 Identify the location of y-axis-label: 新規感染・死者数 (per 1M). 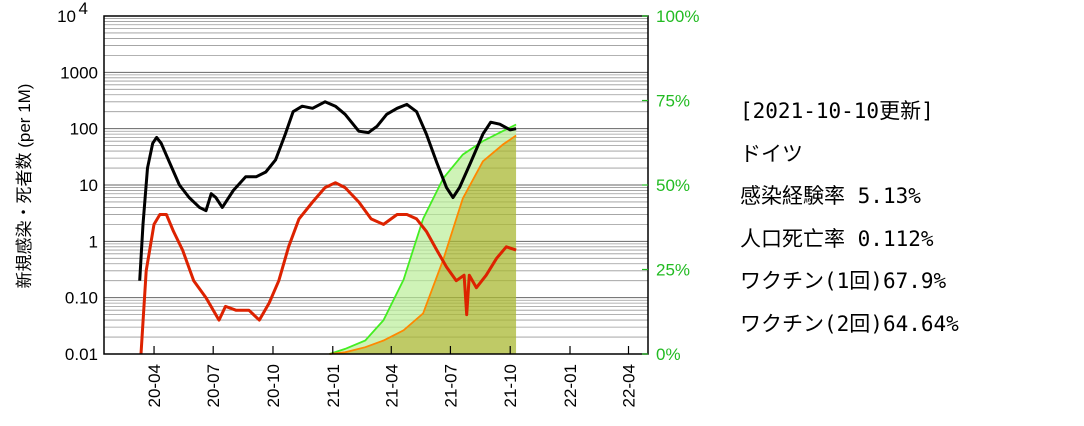
(24, 186).